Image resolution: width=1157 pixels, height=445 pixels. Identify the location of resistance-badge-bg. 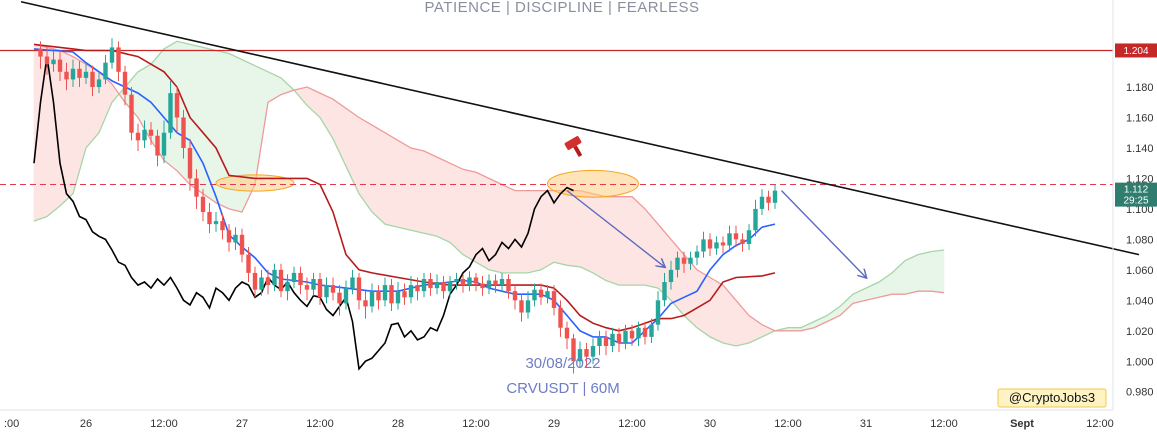
(1136, 50).